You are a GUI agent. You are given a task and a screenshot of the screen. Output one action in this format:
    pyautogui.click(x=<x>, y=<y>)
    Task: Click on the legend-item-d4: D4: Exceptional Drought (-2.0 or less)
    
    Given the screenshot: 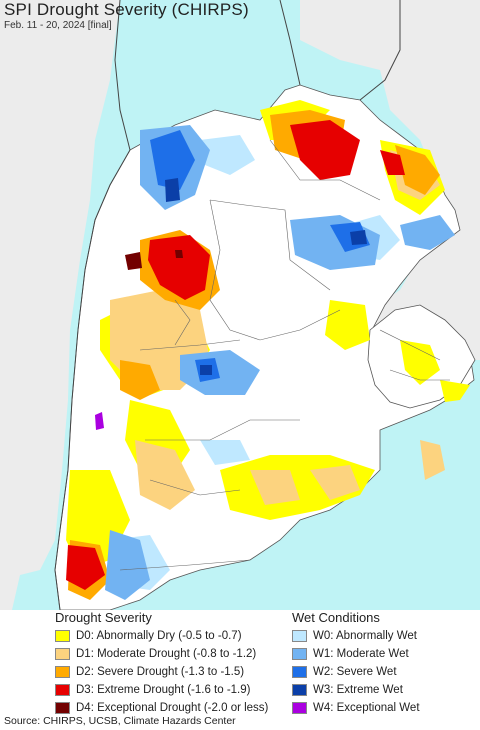 What is the action you would take?
    pyautogui.click(x=161, y=708)
    